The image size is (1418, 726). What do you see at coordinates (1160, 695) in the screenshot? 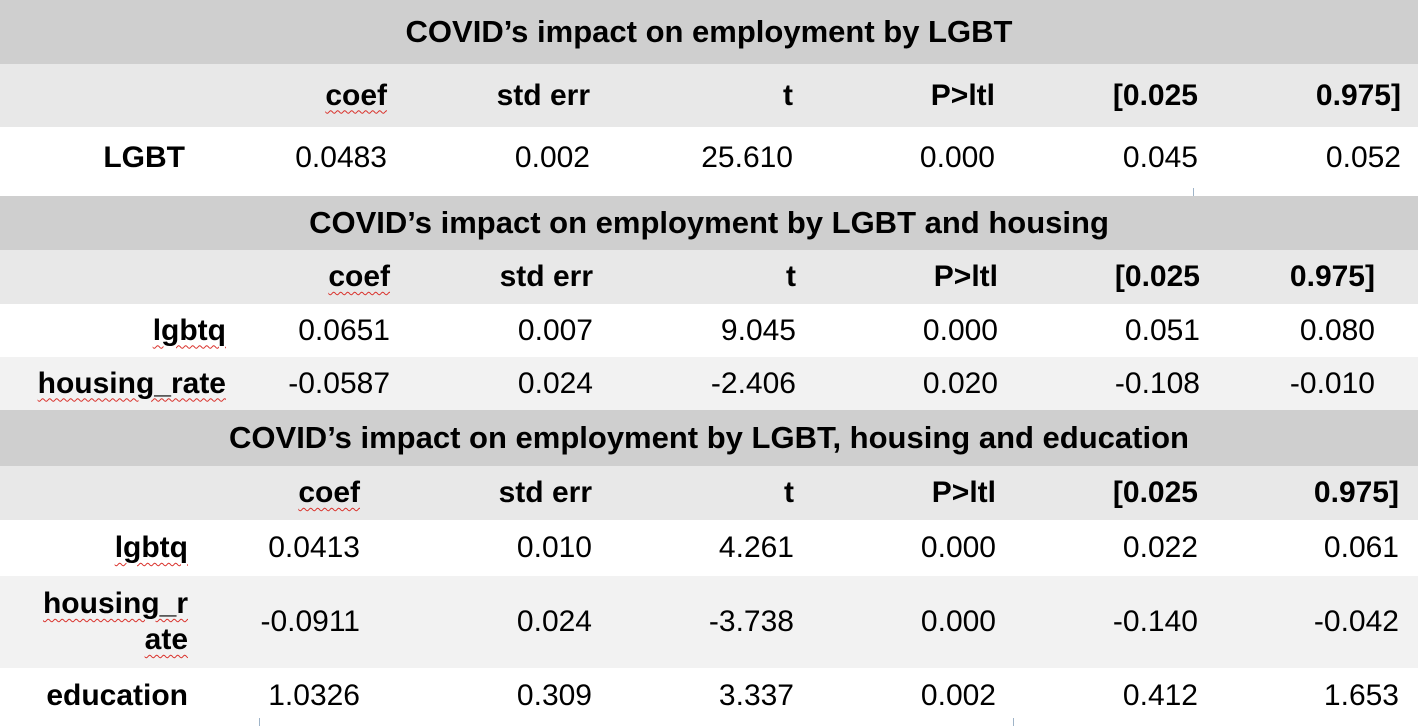
I see `lower-ci-value: 0.412` at bounding box center [1160, 695].